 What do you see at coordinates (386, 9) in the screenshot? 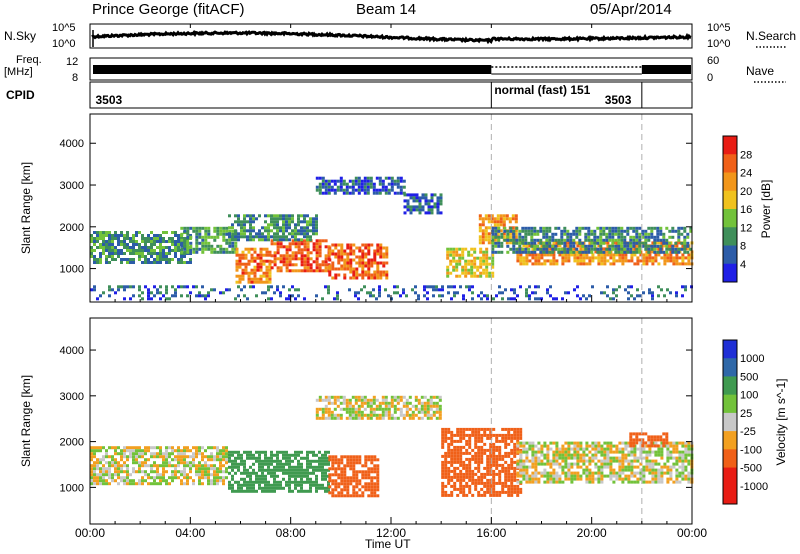
I see `beam-label: Beam 14` at bounding box center [386, 9].